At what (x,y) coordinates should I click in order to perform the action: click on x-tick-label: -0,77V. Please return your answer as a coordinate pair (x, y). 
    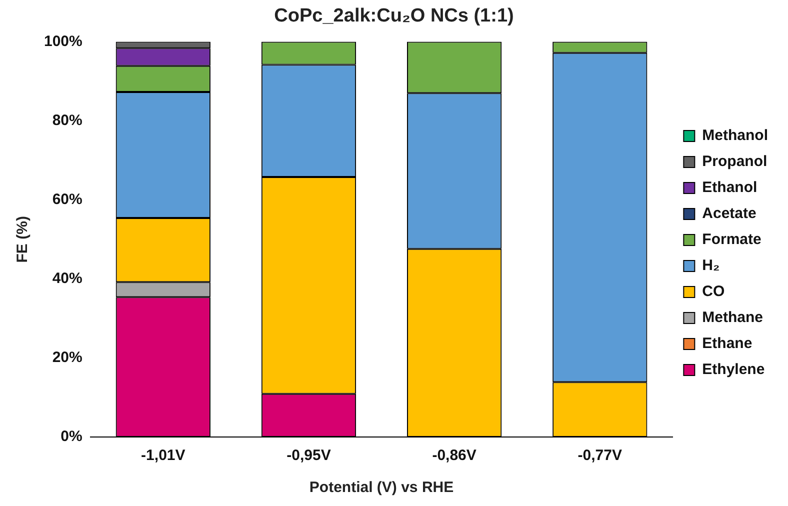
    Looking at the image, I should click on (600, 455).